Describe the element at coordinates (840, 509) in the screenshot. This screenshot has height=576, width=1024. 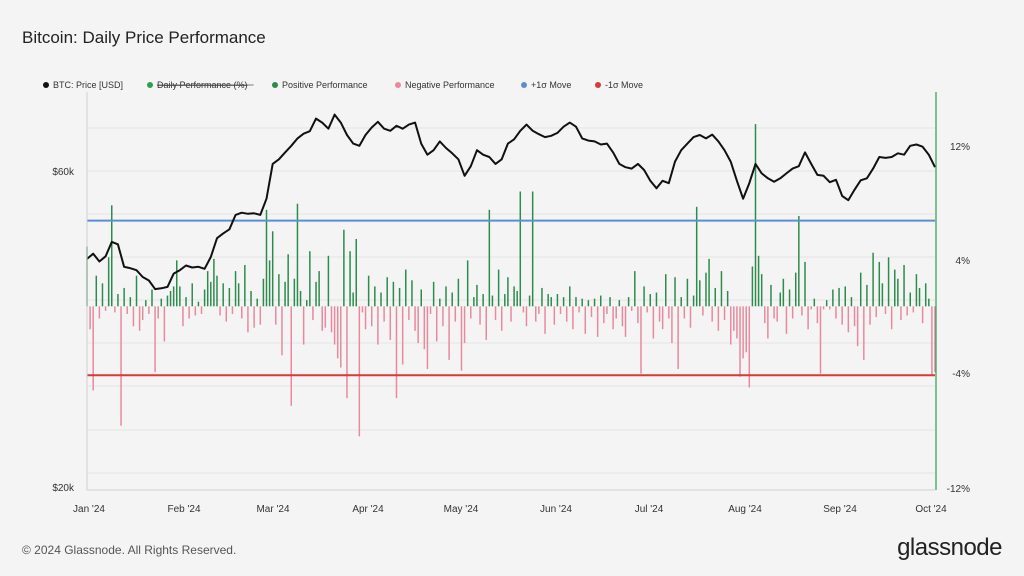
I see `x-tick-label: Sep '24` at that location.